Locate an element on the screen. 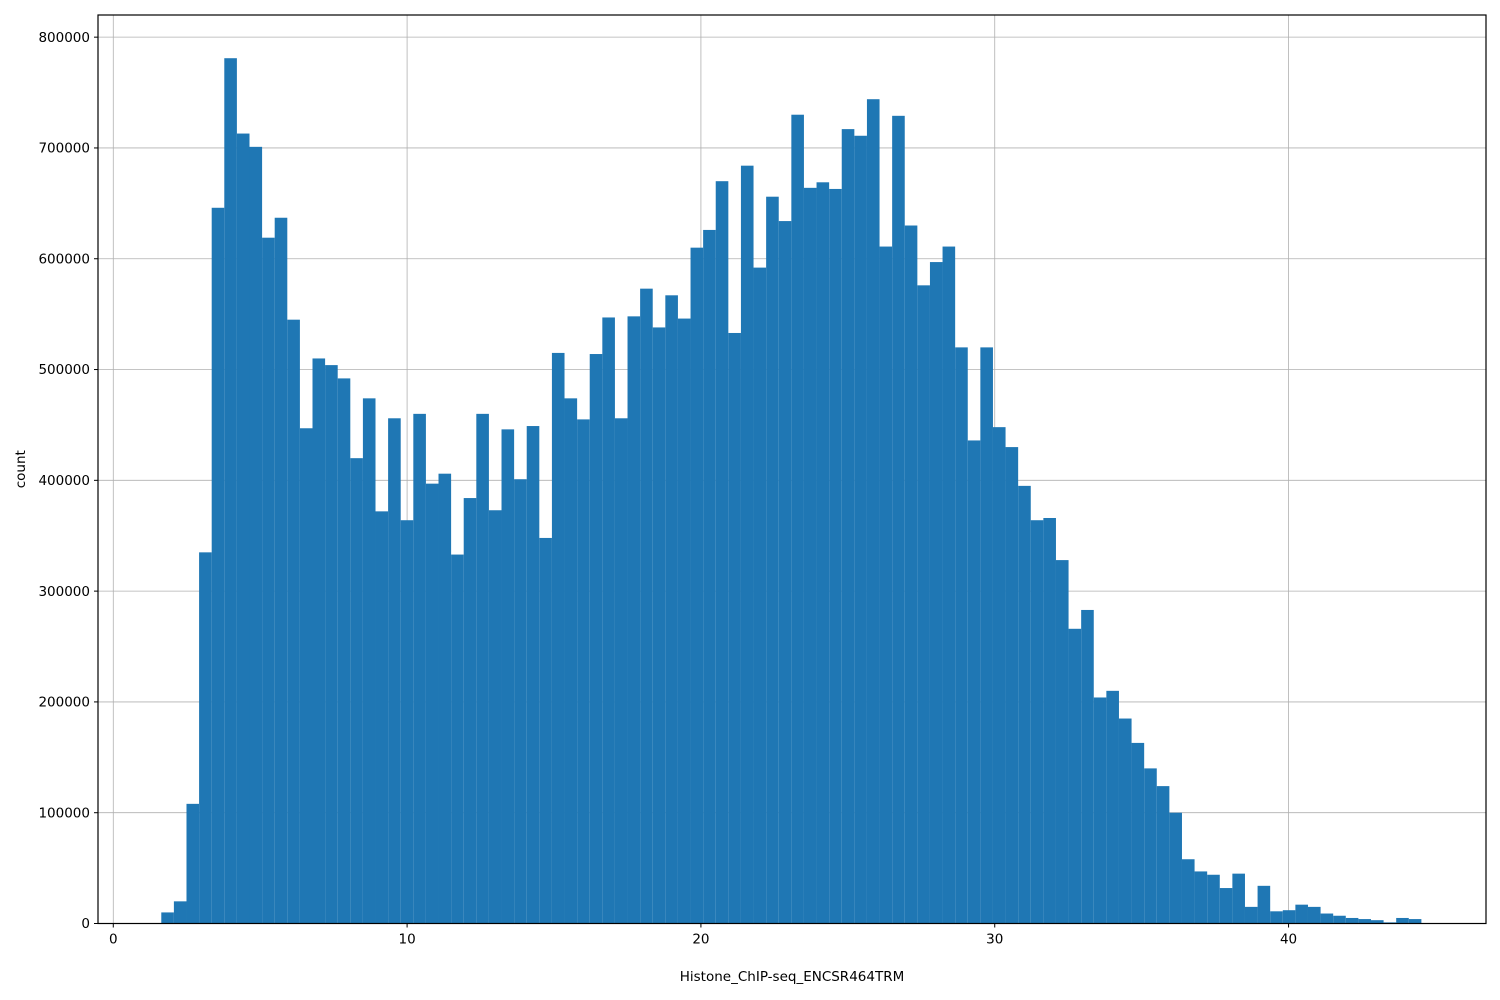 The height and width of the screenshot is (1000, 1500). y-tick-label: 600000 is located at coordinates (64, 259).